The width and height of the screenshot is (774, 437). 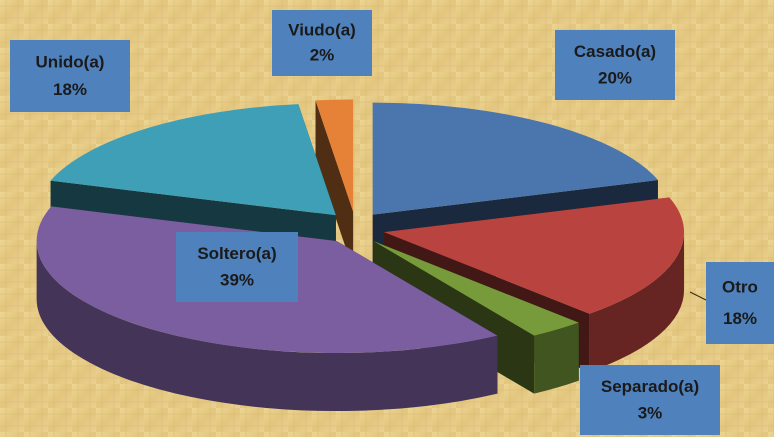 What do you see at coordinates (650, 412) in the screenshot?
I see `label-value: 3%` at bounding box center [650, 412].